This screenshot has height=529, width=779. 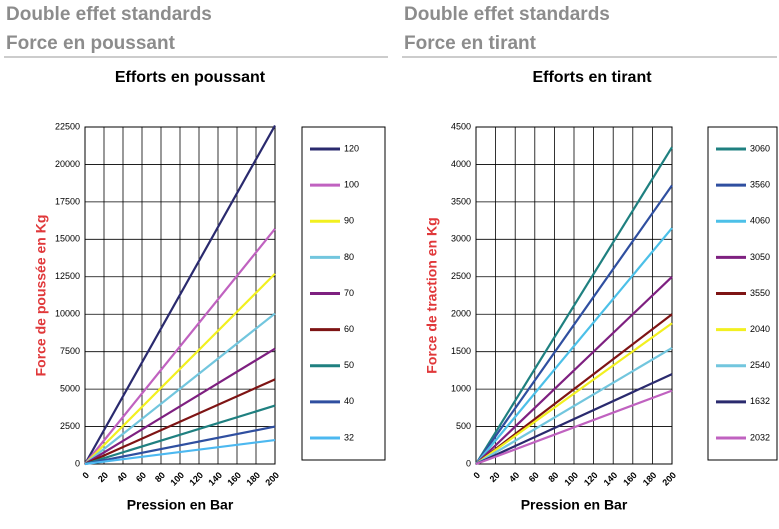 I want to click on legend-label: 3050, so click(x=760, y=257).